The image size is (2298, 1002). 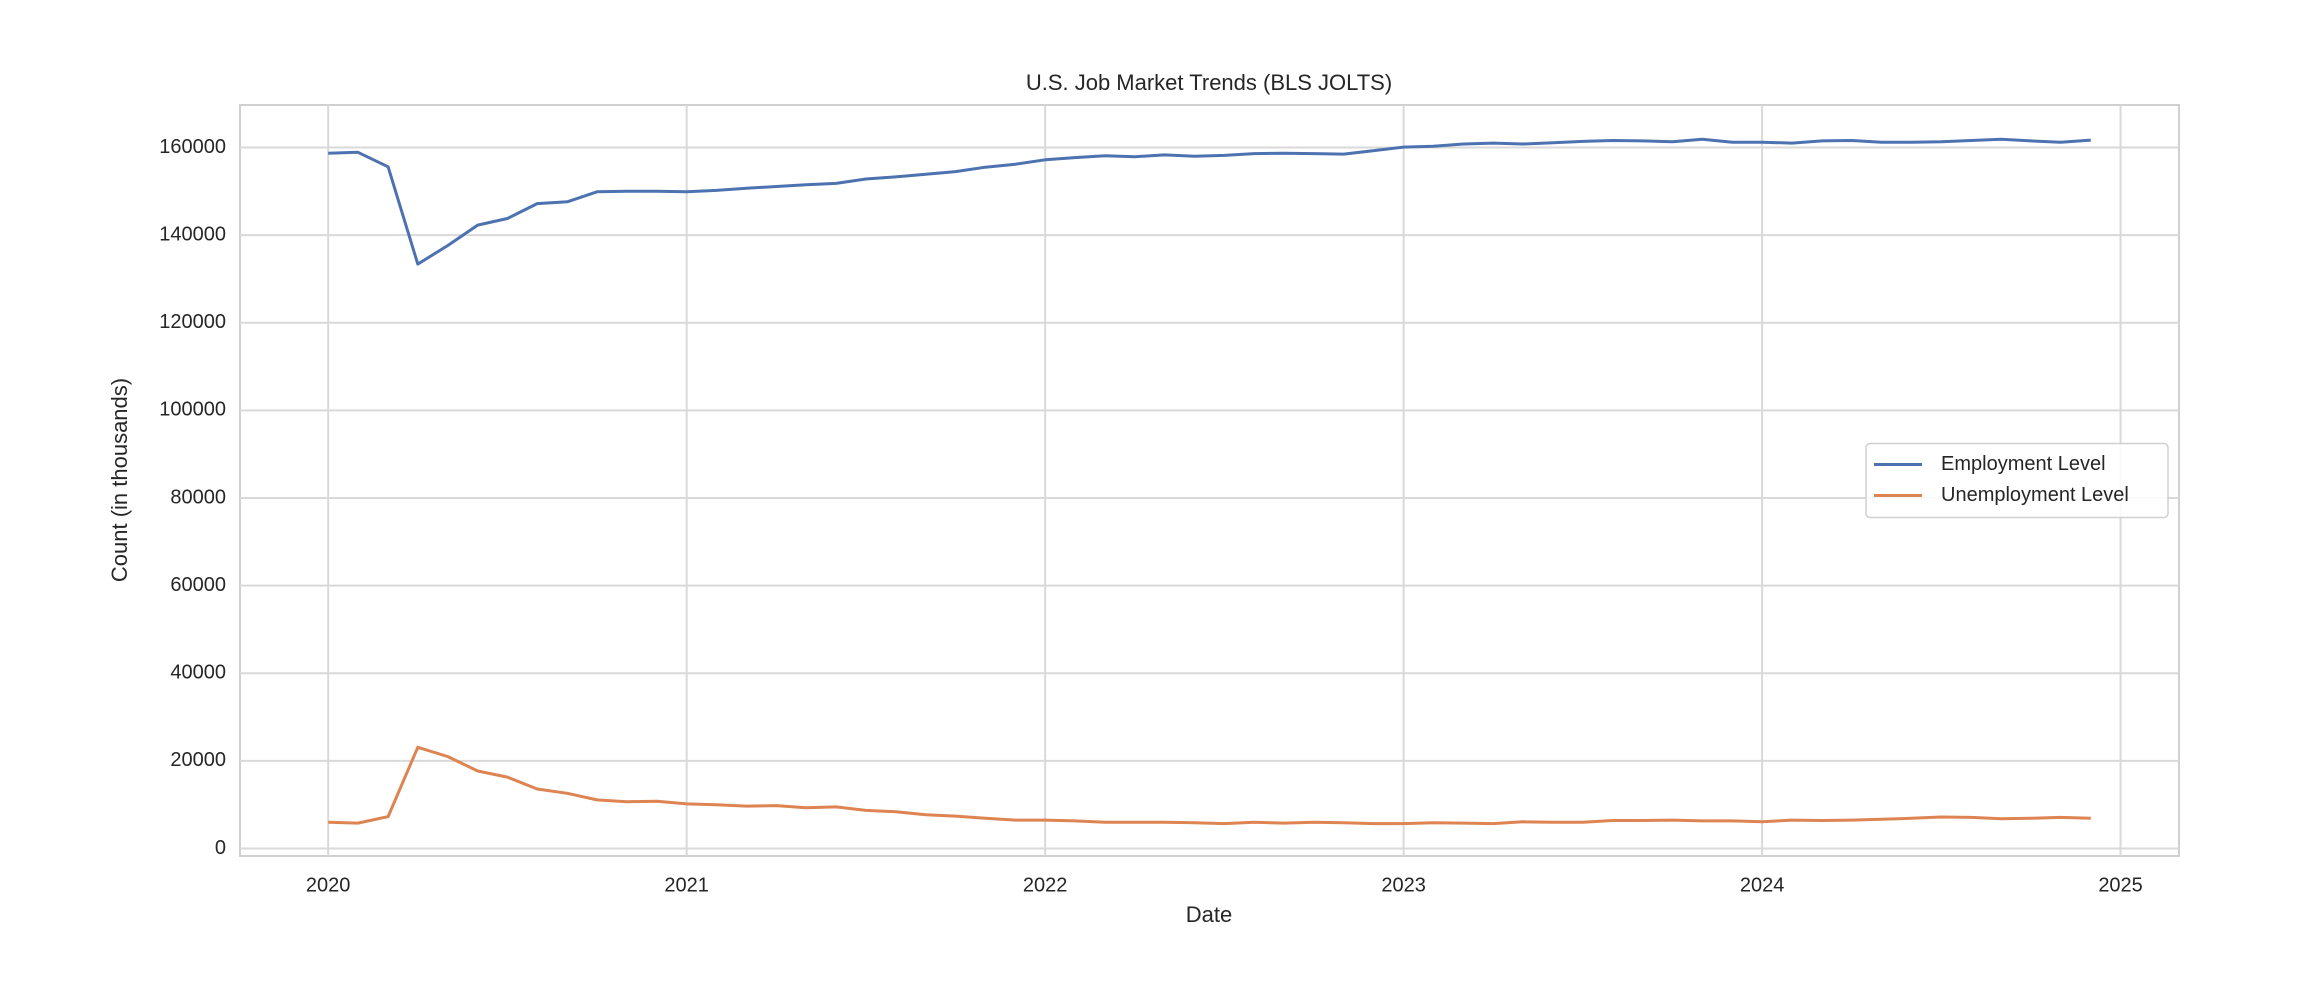 I want to click on x-tick-label: 2021, so click(x=686, y=885).